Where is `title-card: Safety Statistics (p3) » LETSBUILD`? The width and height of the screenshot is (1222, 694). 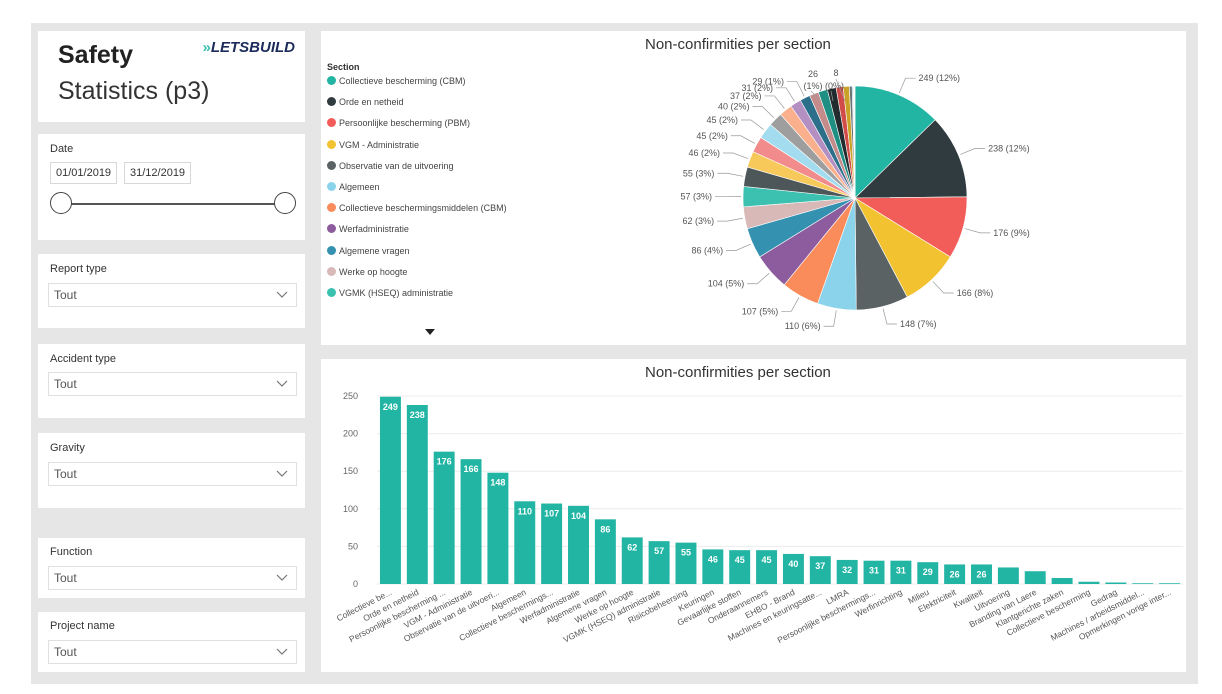 title-card: Safety Statistics (p3) » LETSBUILD is located at coordinates (171, 76).